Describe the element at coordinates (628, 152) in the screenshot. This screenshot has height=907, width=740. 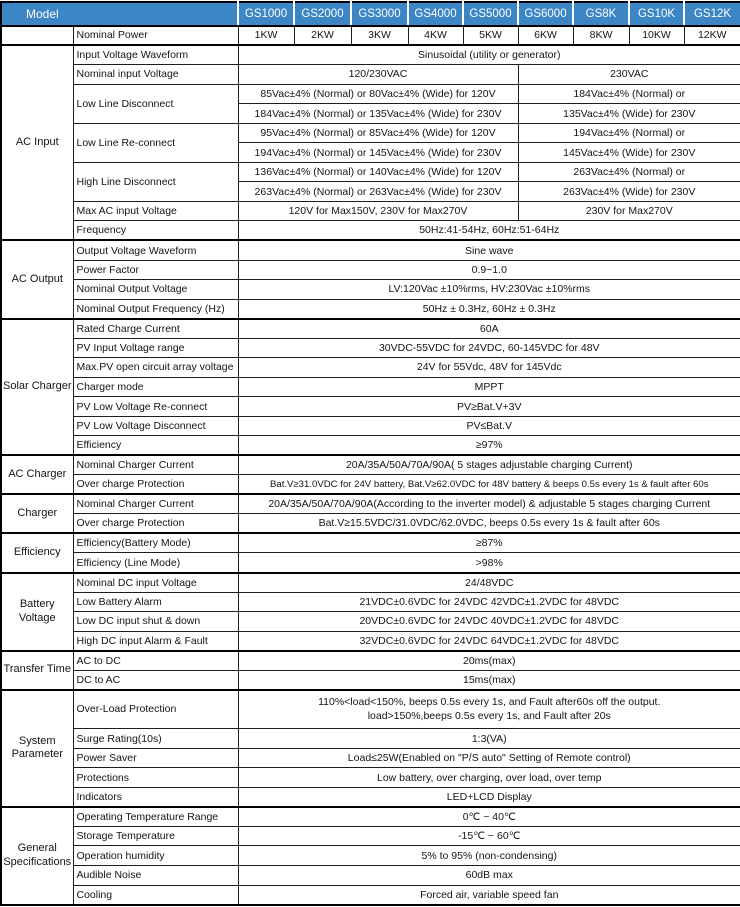
I see `row-value-right-group: 145Vac±4% (Wide) for 230V` at that location.